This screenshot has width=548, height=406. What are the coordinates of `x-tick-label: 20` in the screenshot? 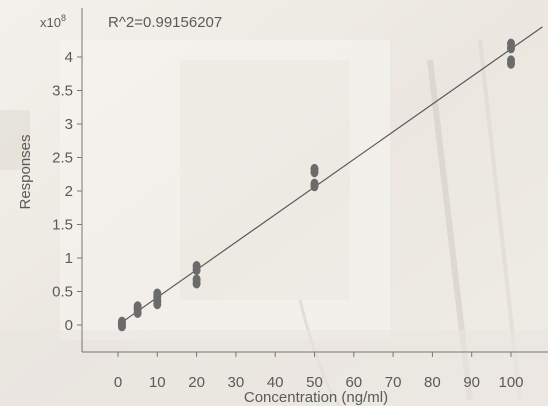 It's located at (196, 382).